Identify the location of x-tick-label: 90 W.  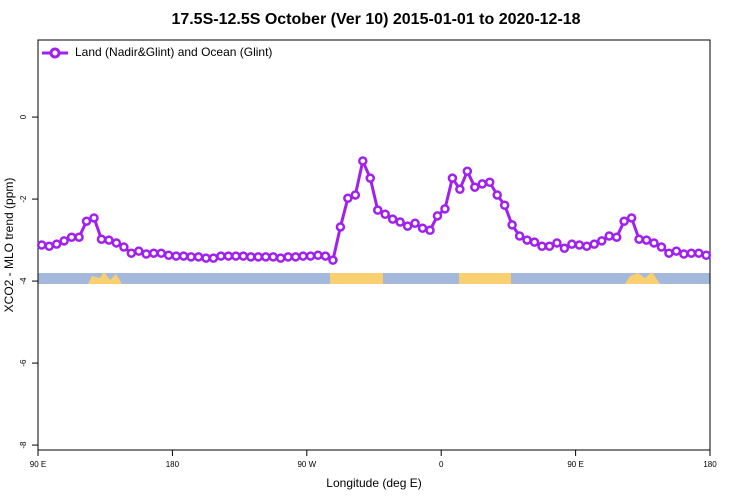
(306, 464).